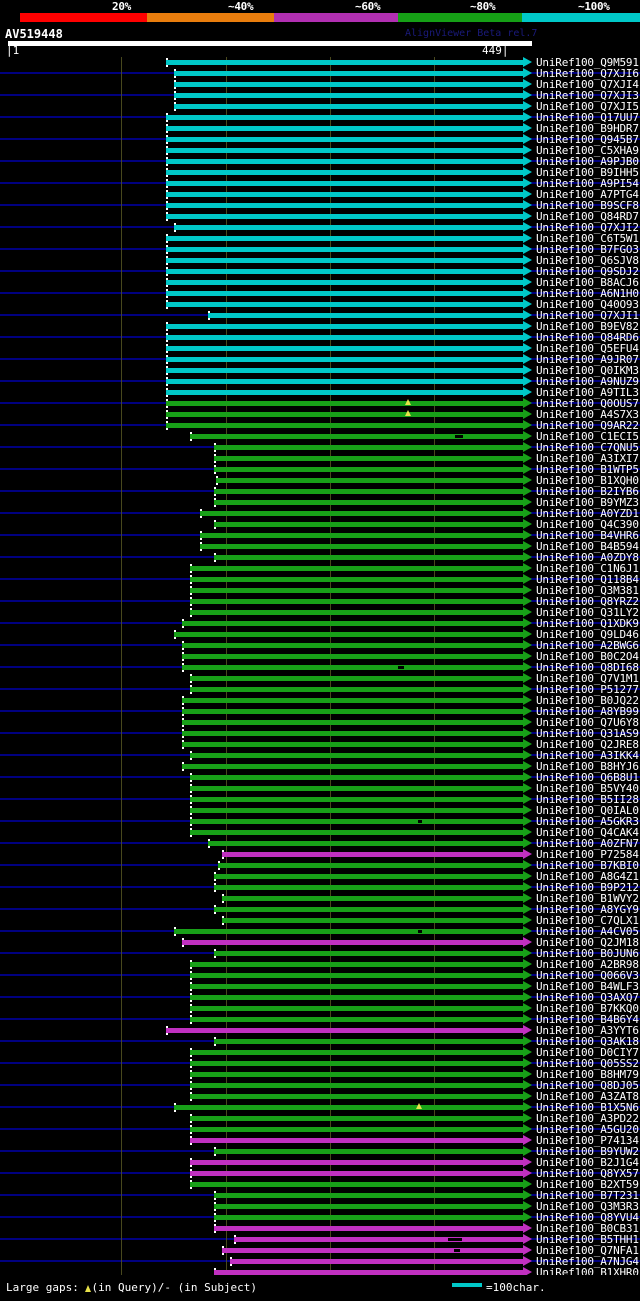  Describe the element at coordinates (587, 700) in the screenshot. I see `hit-label: UniRef100_B0JQ22` at that location.